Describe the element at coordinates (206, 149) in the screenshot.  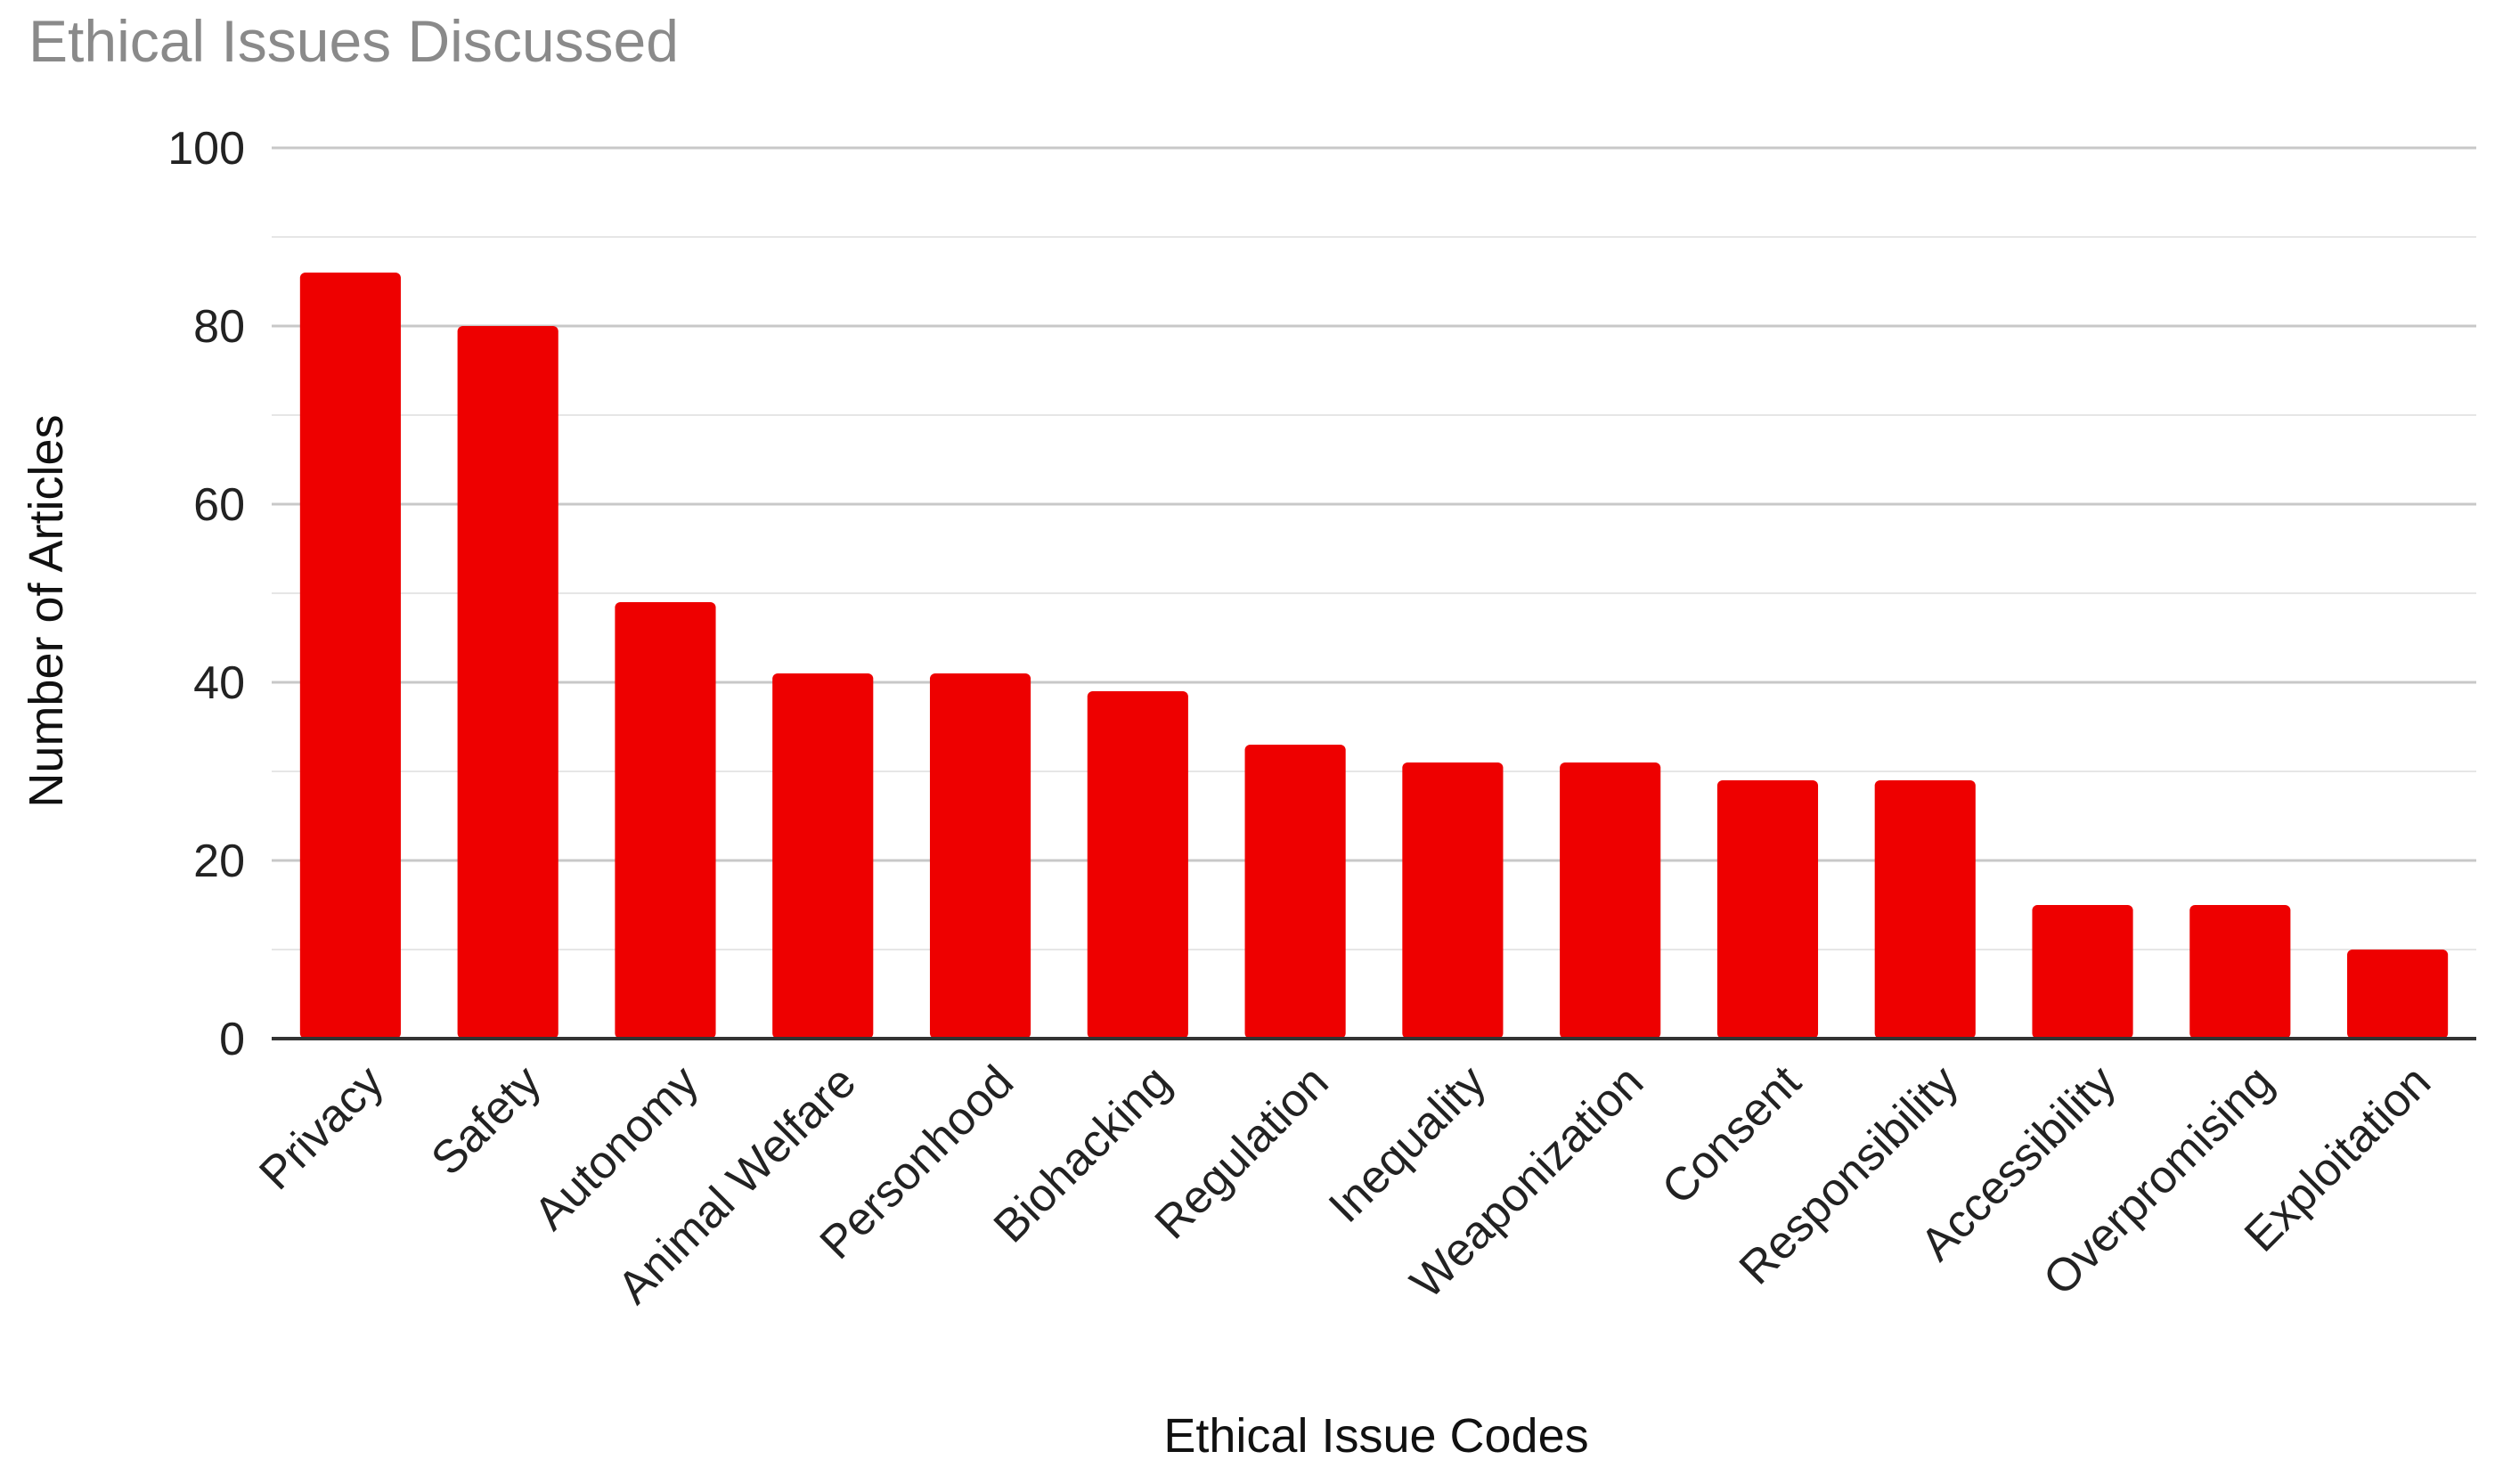
I see `y-tick-label: 100` at that location.